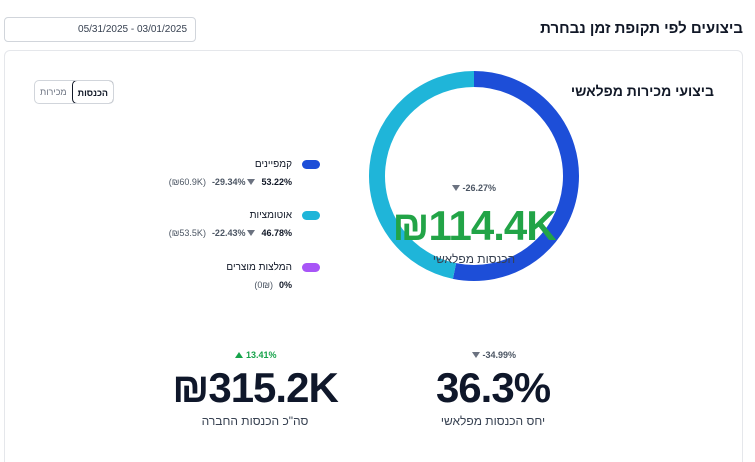  Describe the element at coordinates (473, 188) in the screenshot. I see `donut-change: -26.27%` at that location.